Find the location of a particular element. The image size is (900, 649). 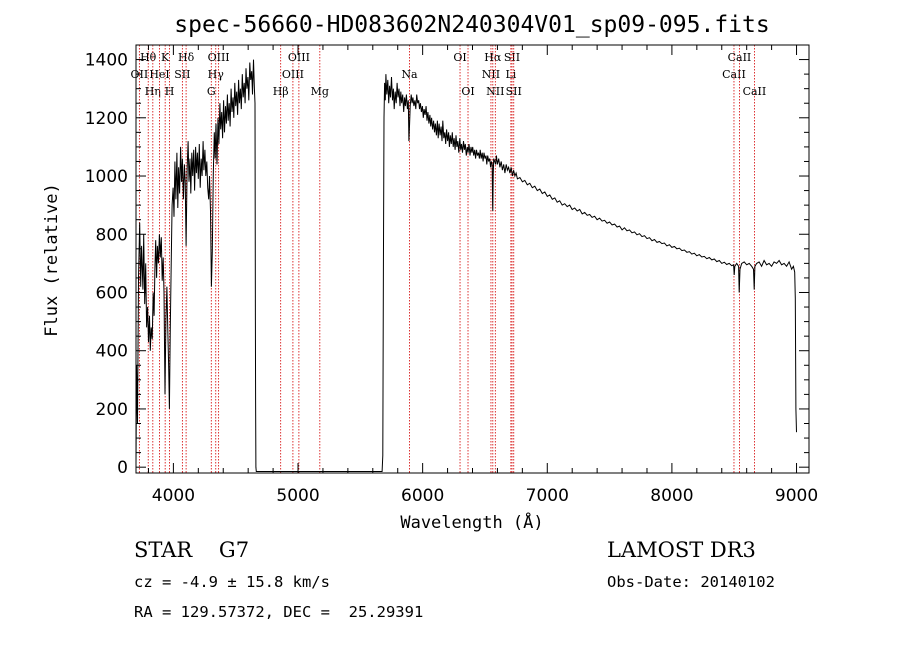

velocity-text: cz = -4.9 ± 15.8 km/s is located at coordinates (232, 582).